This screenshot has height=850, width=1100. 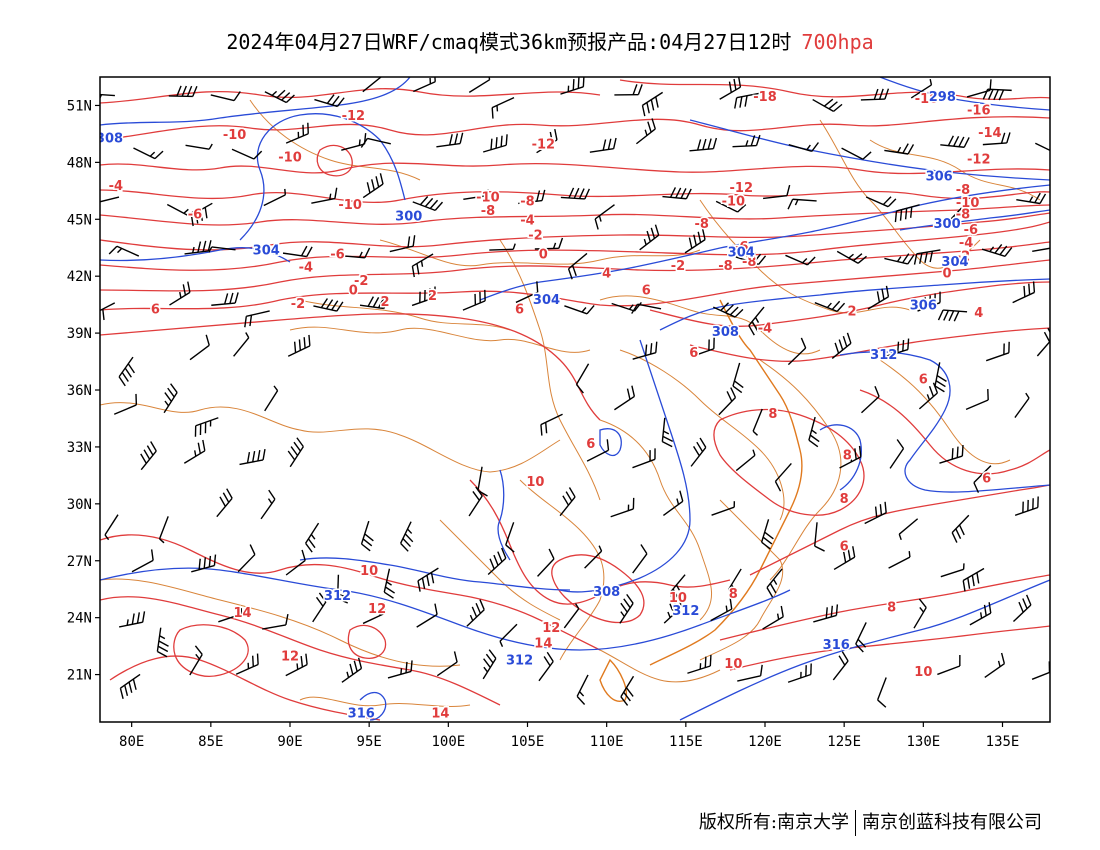 I want to click on lon-label: 130E, so click(x=923, y=742).